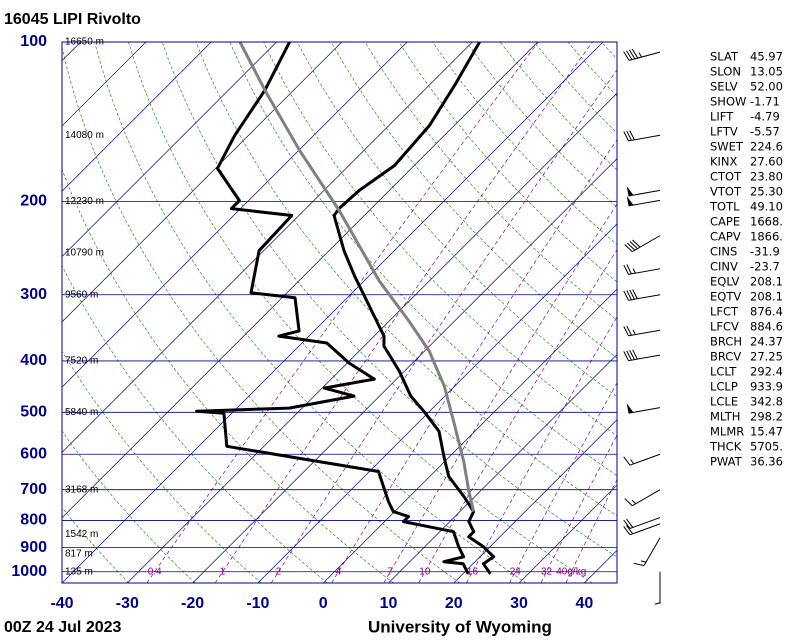 This screenshot has height=640, width=800. I want to click on index-name: CAPV, so click(725, 237).